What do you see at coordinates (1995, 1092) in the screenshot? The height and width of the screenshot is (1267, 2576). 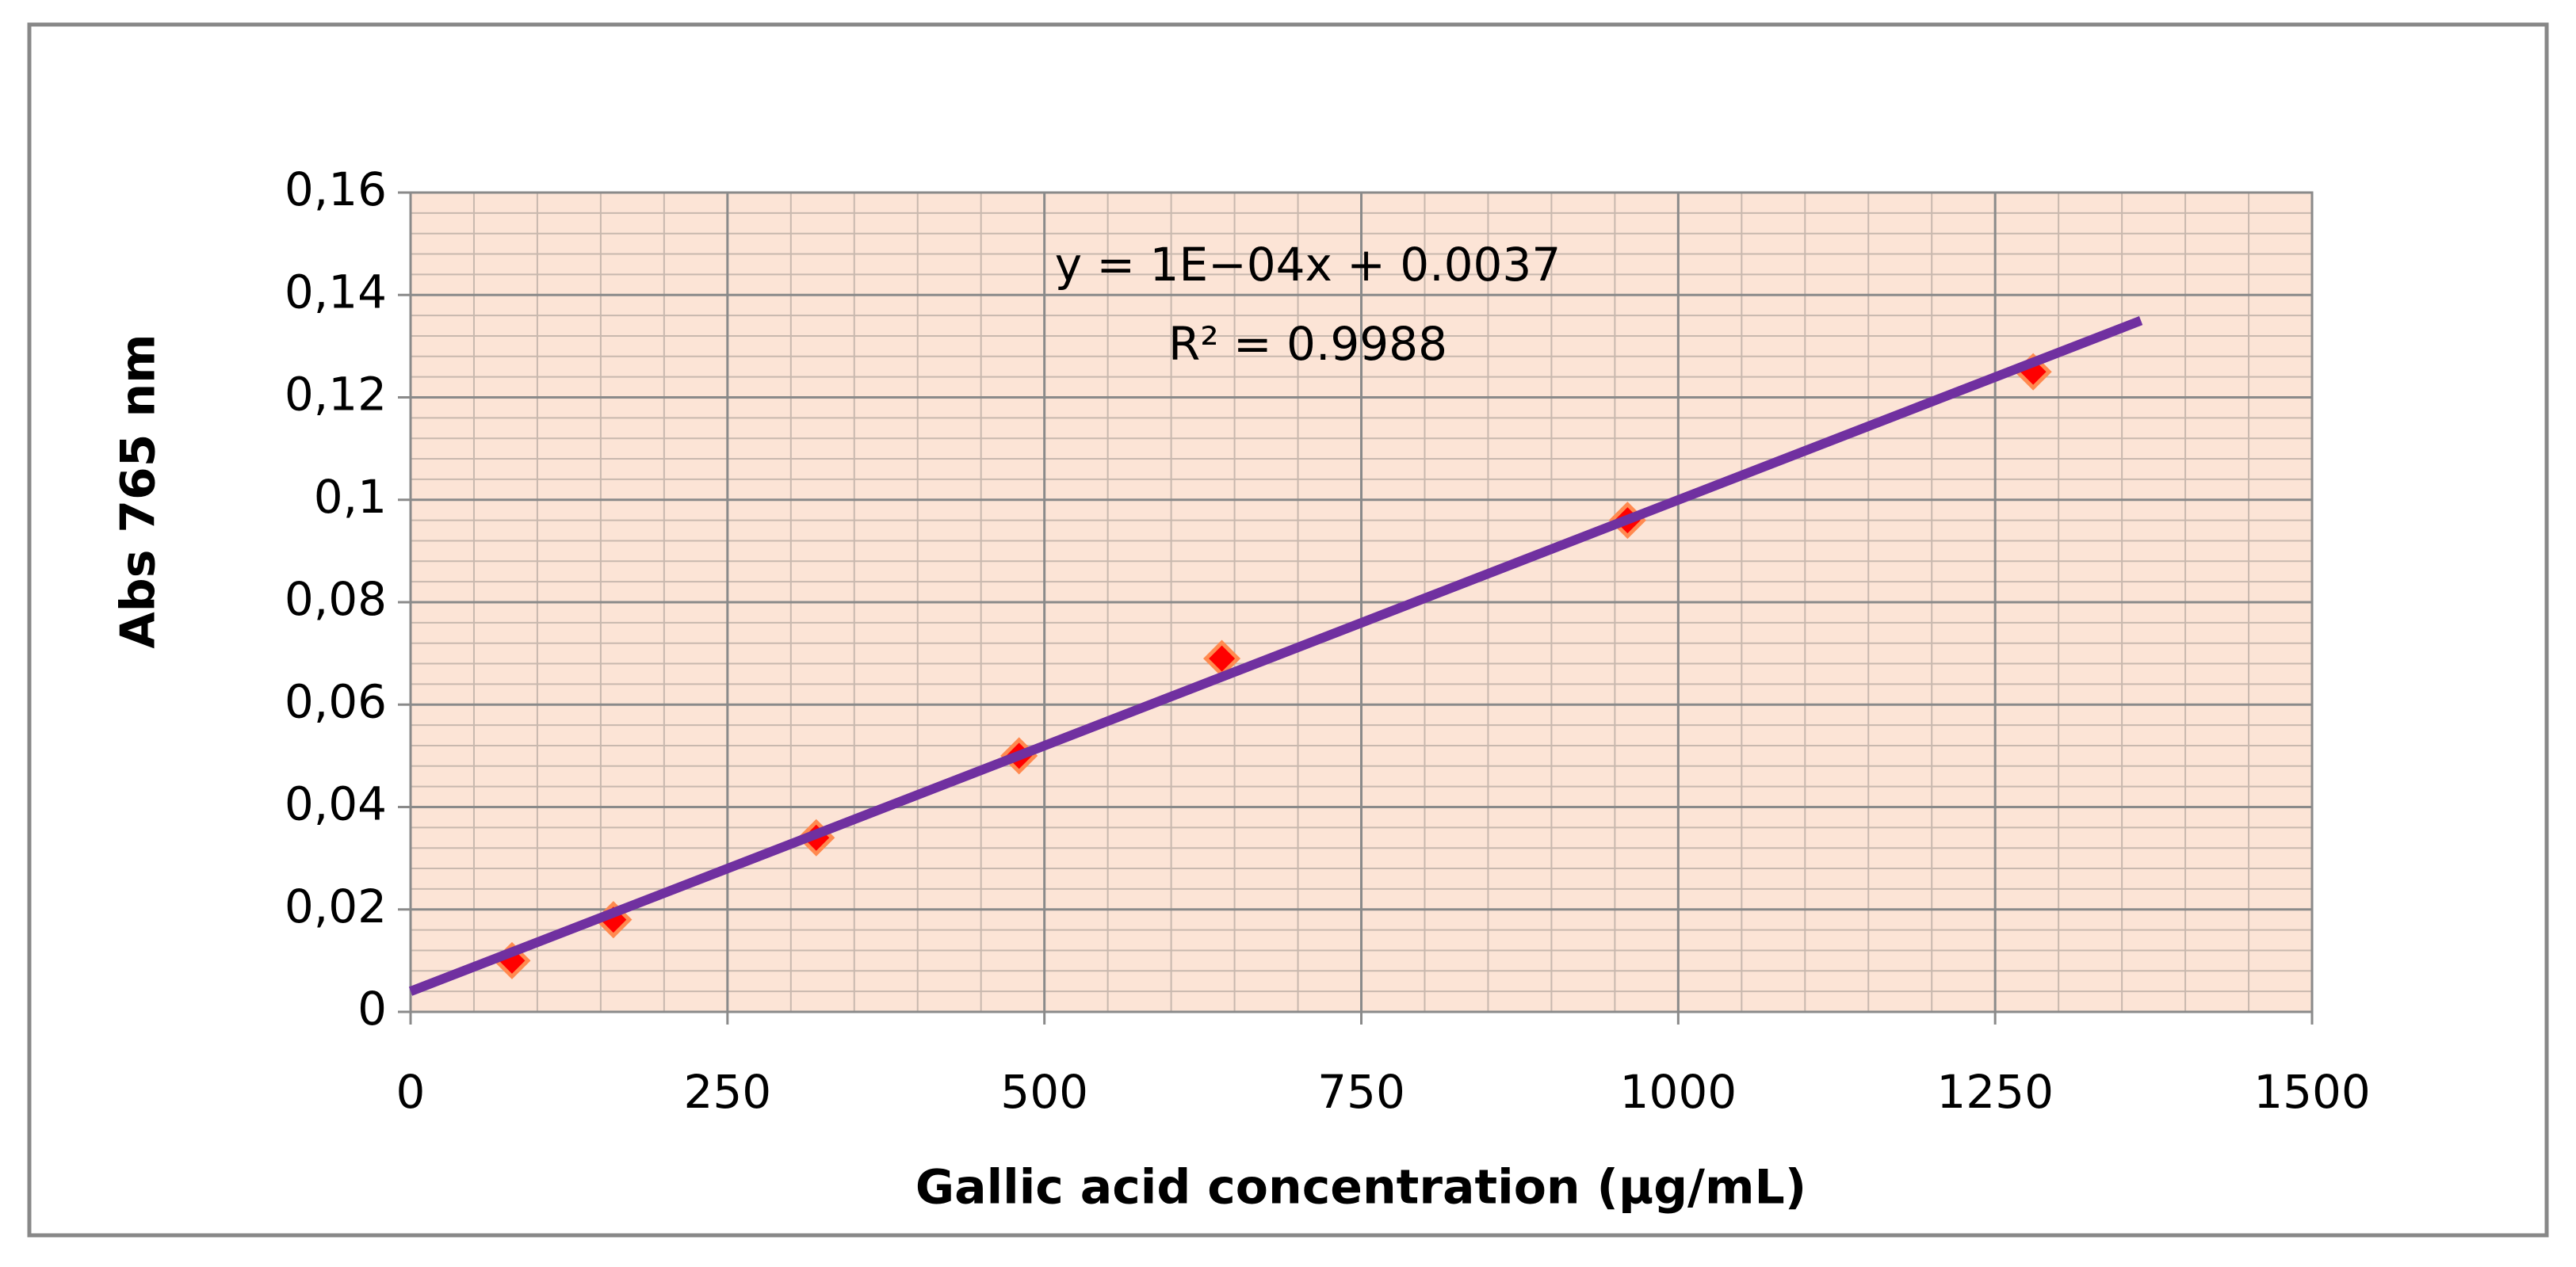 I see `x-tick-label: 1250` at bounding box center [1995, 1092].